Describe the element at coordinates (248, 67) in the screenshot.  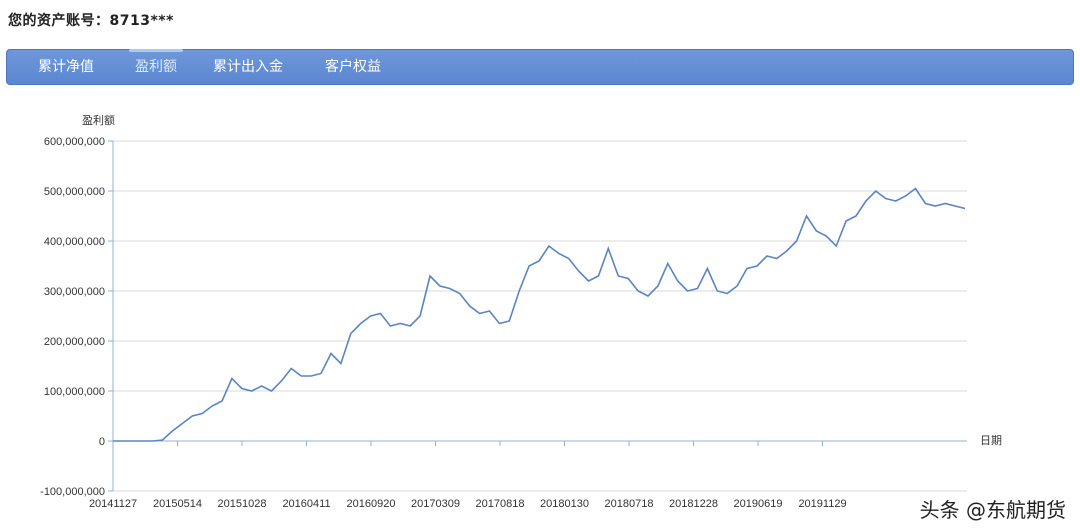
I see `tab-cumulative-deposit-withdrawal: 累计出入金` at that location.